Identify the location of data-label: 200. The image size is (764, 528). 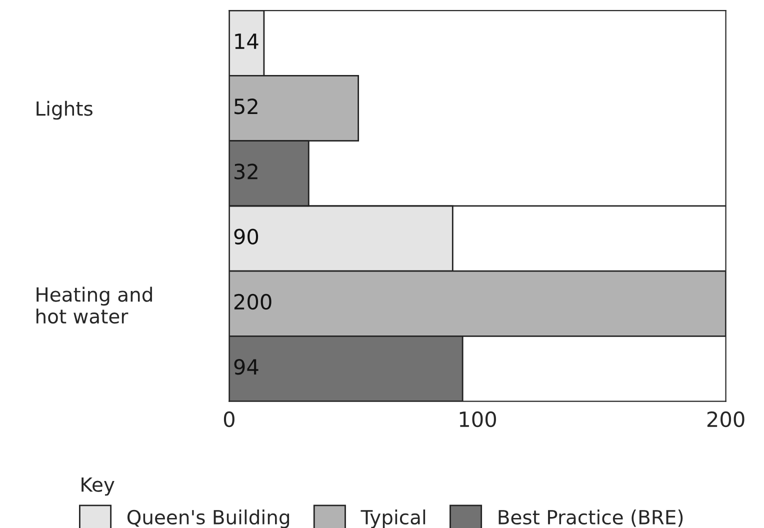
(253, 302).